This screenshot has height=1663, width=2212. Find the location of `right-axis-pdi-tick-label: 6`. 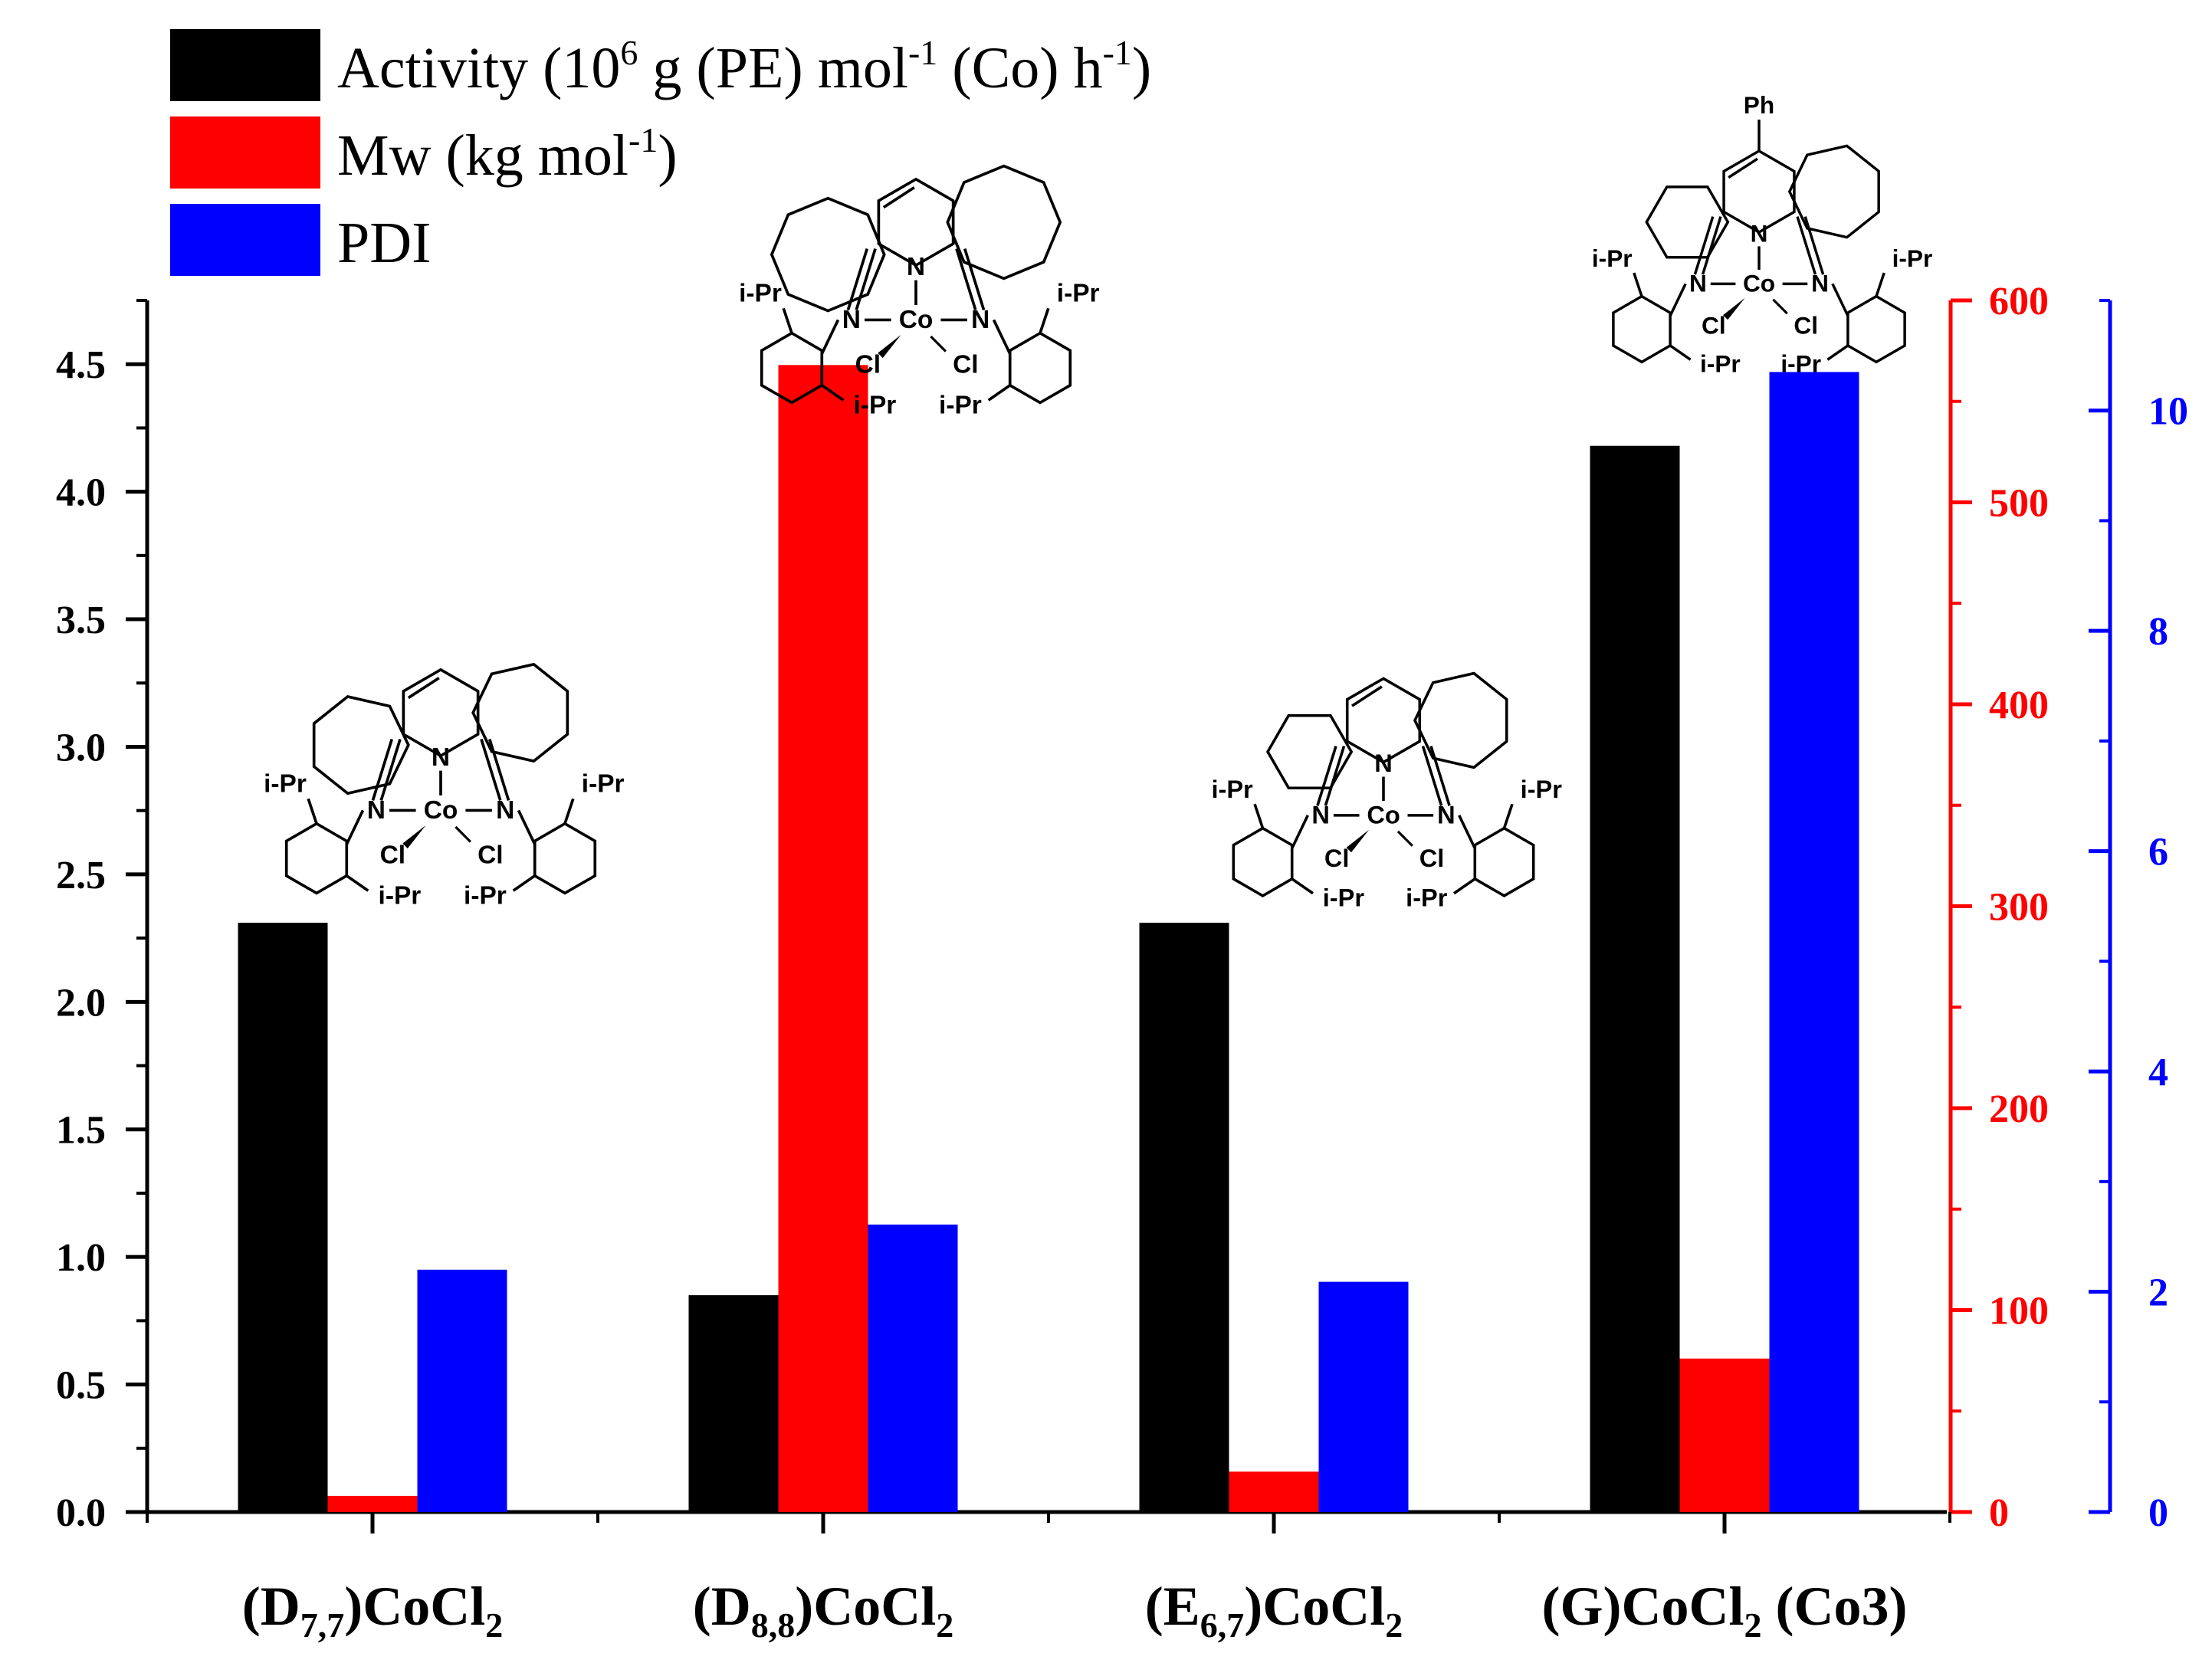

right-axis-pdi-tick-label: 6 is located at coordinates (2158, 853).